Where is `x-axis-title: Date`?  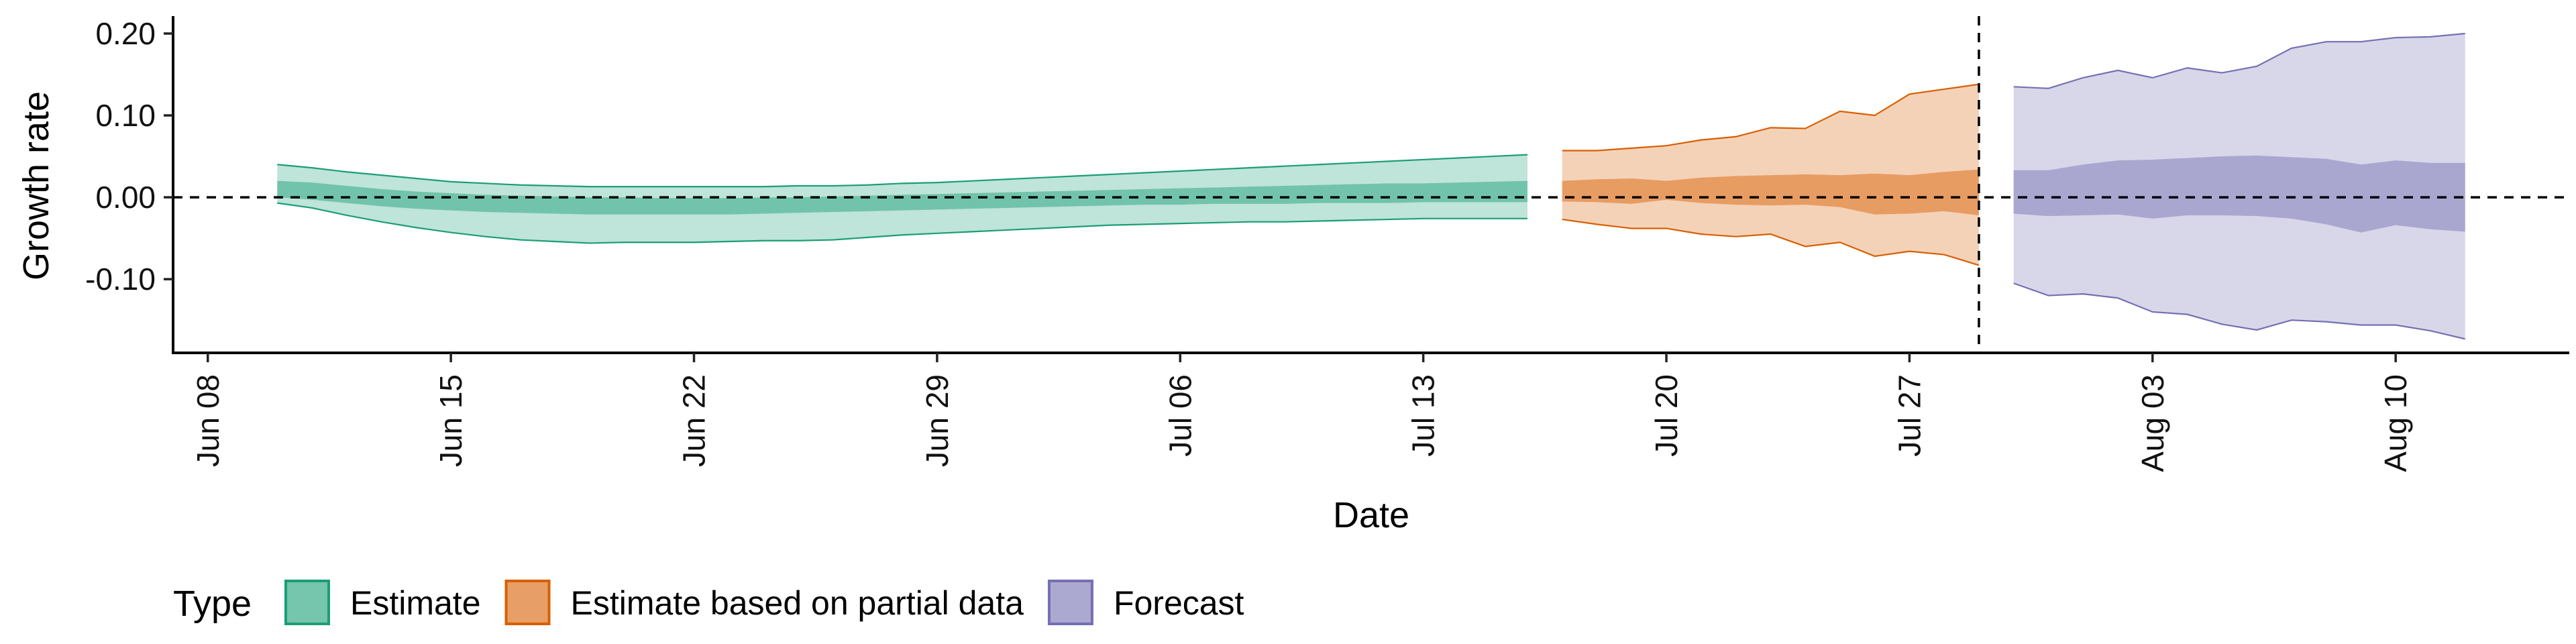
x-axis-title: Date is located at coordinates (1371, 515).